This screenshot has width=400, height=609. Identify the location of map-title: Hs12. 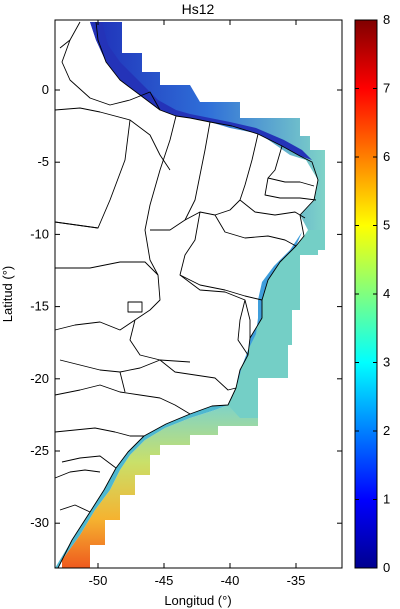
(198, 9).